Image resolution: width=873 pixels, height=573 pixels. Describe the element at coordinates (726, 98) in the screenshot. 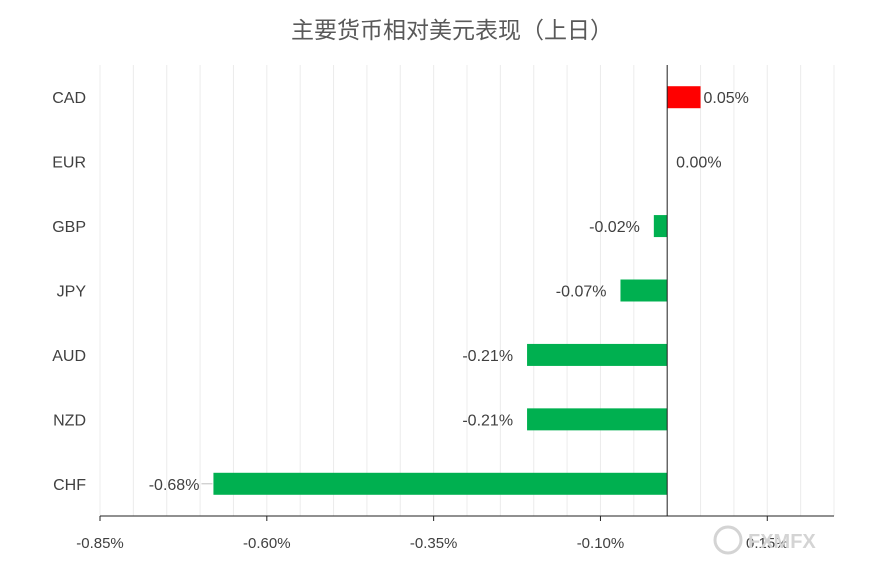

I see `data-label-cad: 0.05%` at that location.